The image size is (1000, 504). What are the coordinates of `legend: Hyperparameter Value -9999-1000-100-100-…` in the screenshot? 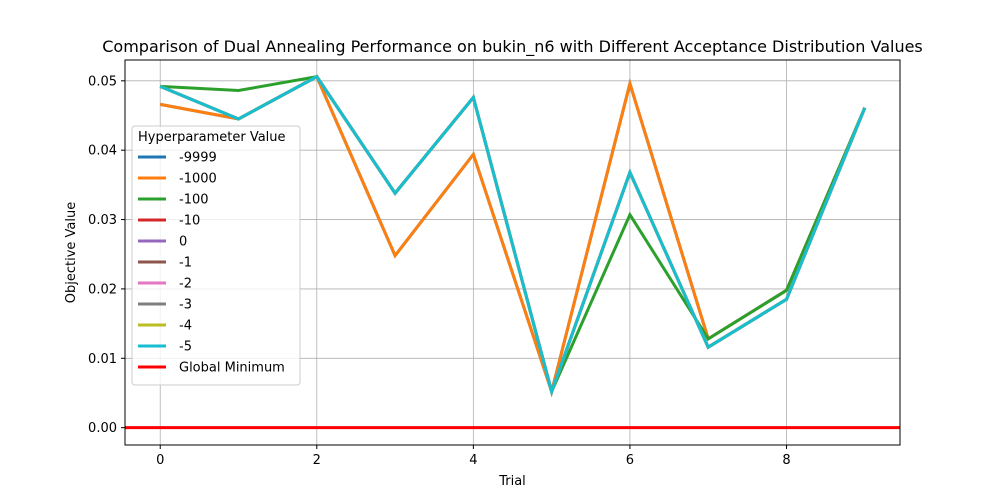 It's located at (216, 255).